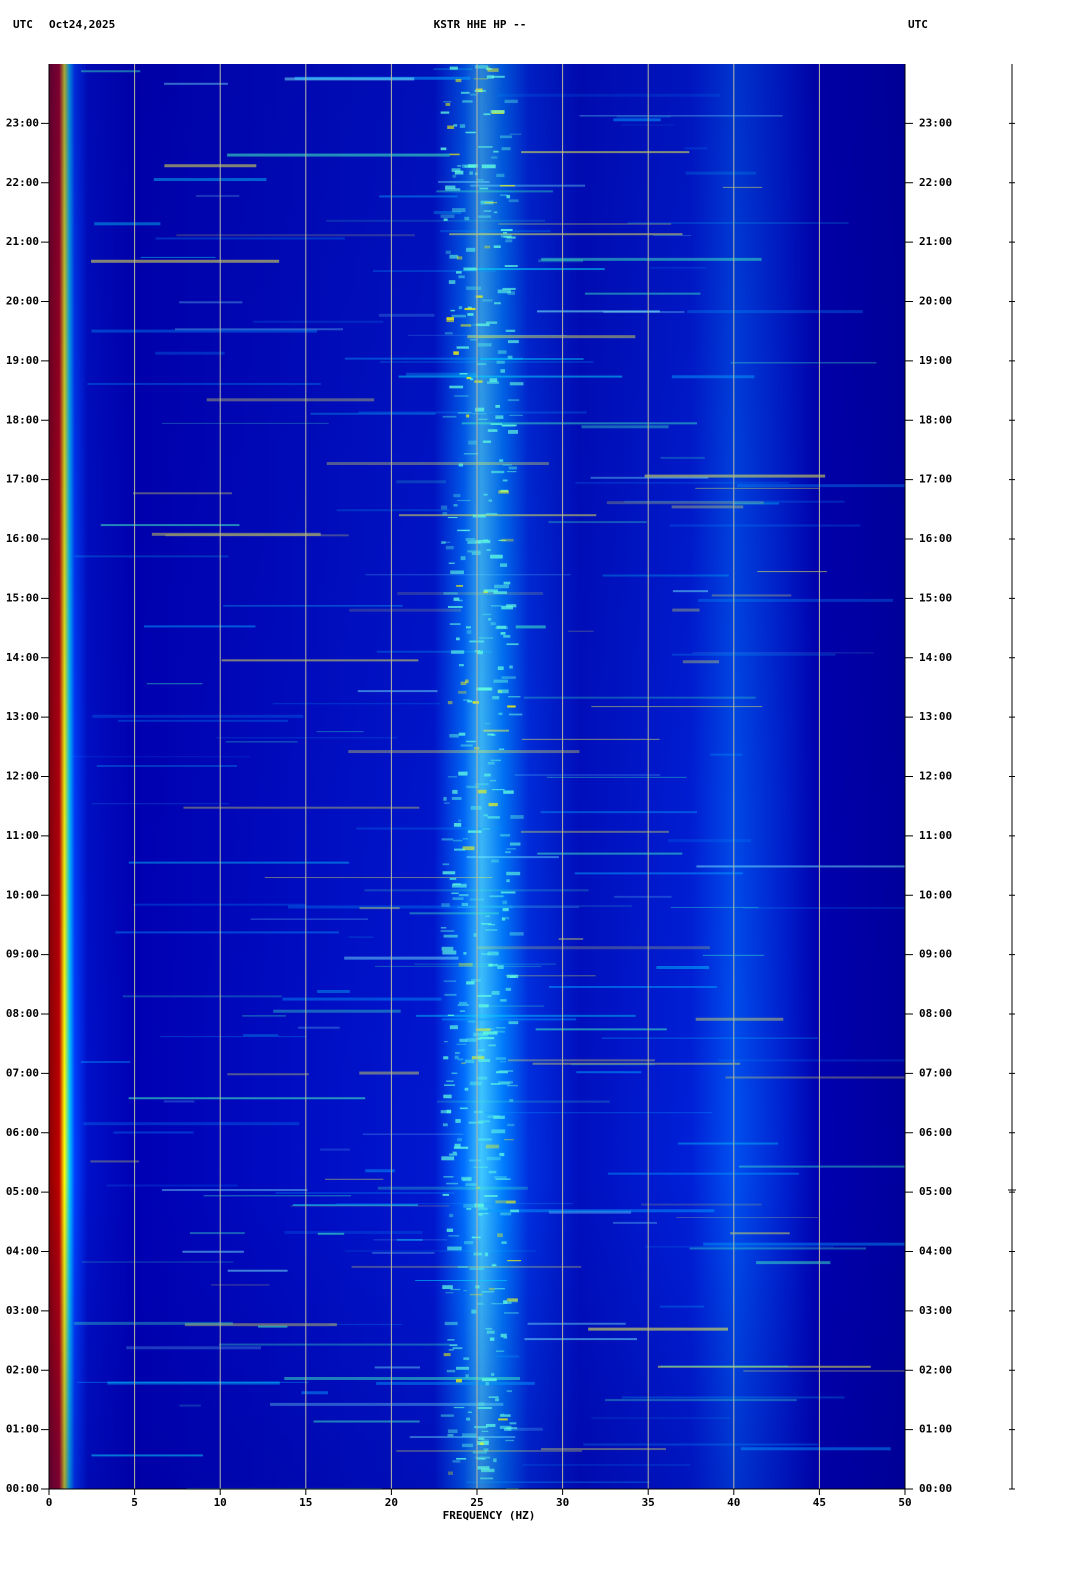 The height and width of the screenshot is (1584, 1066). Describe the element at coordinates (22, 1013) in the screenshot. I see `y-tick-label-left: 08:00` at that location.